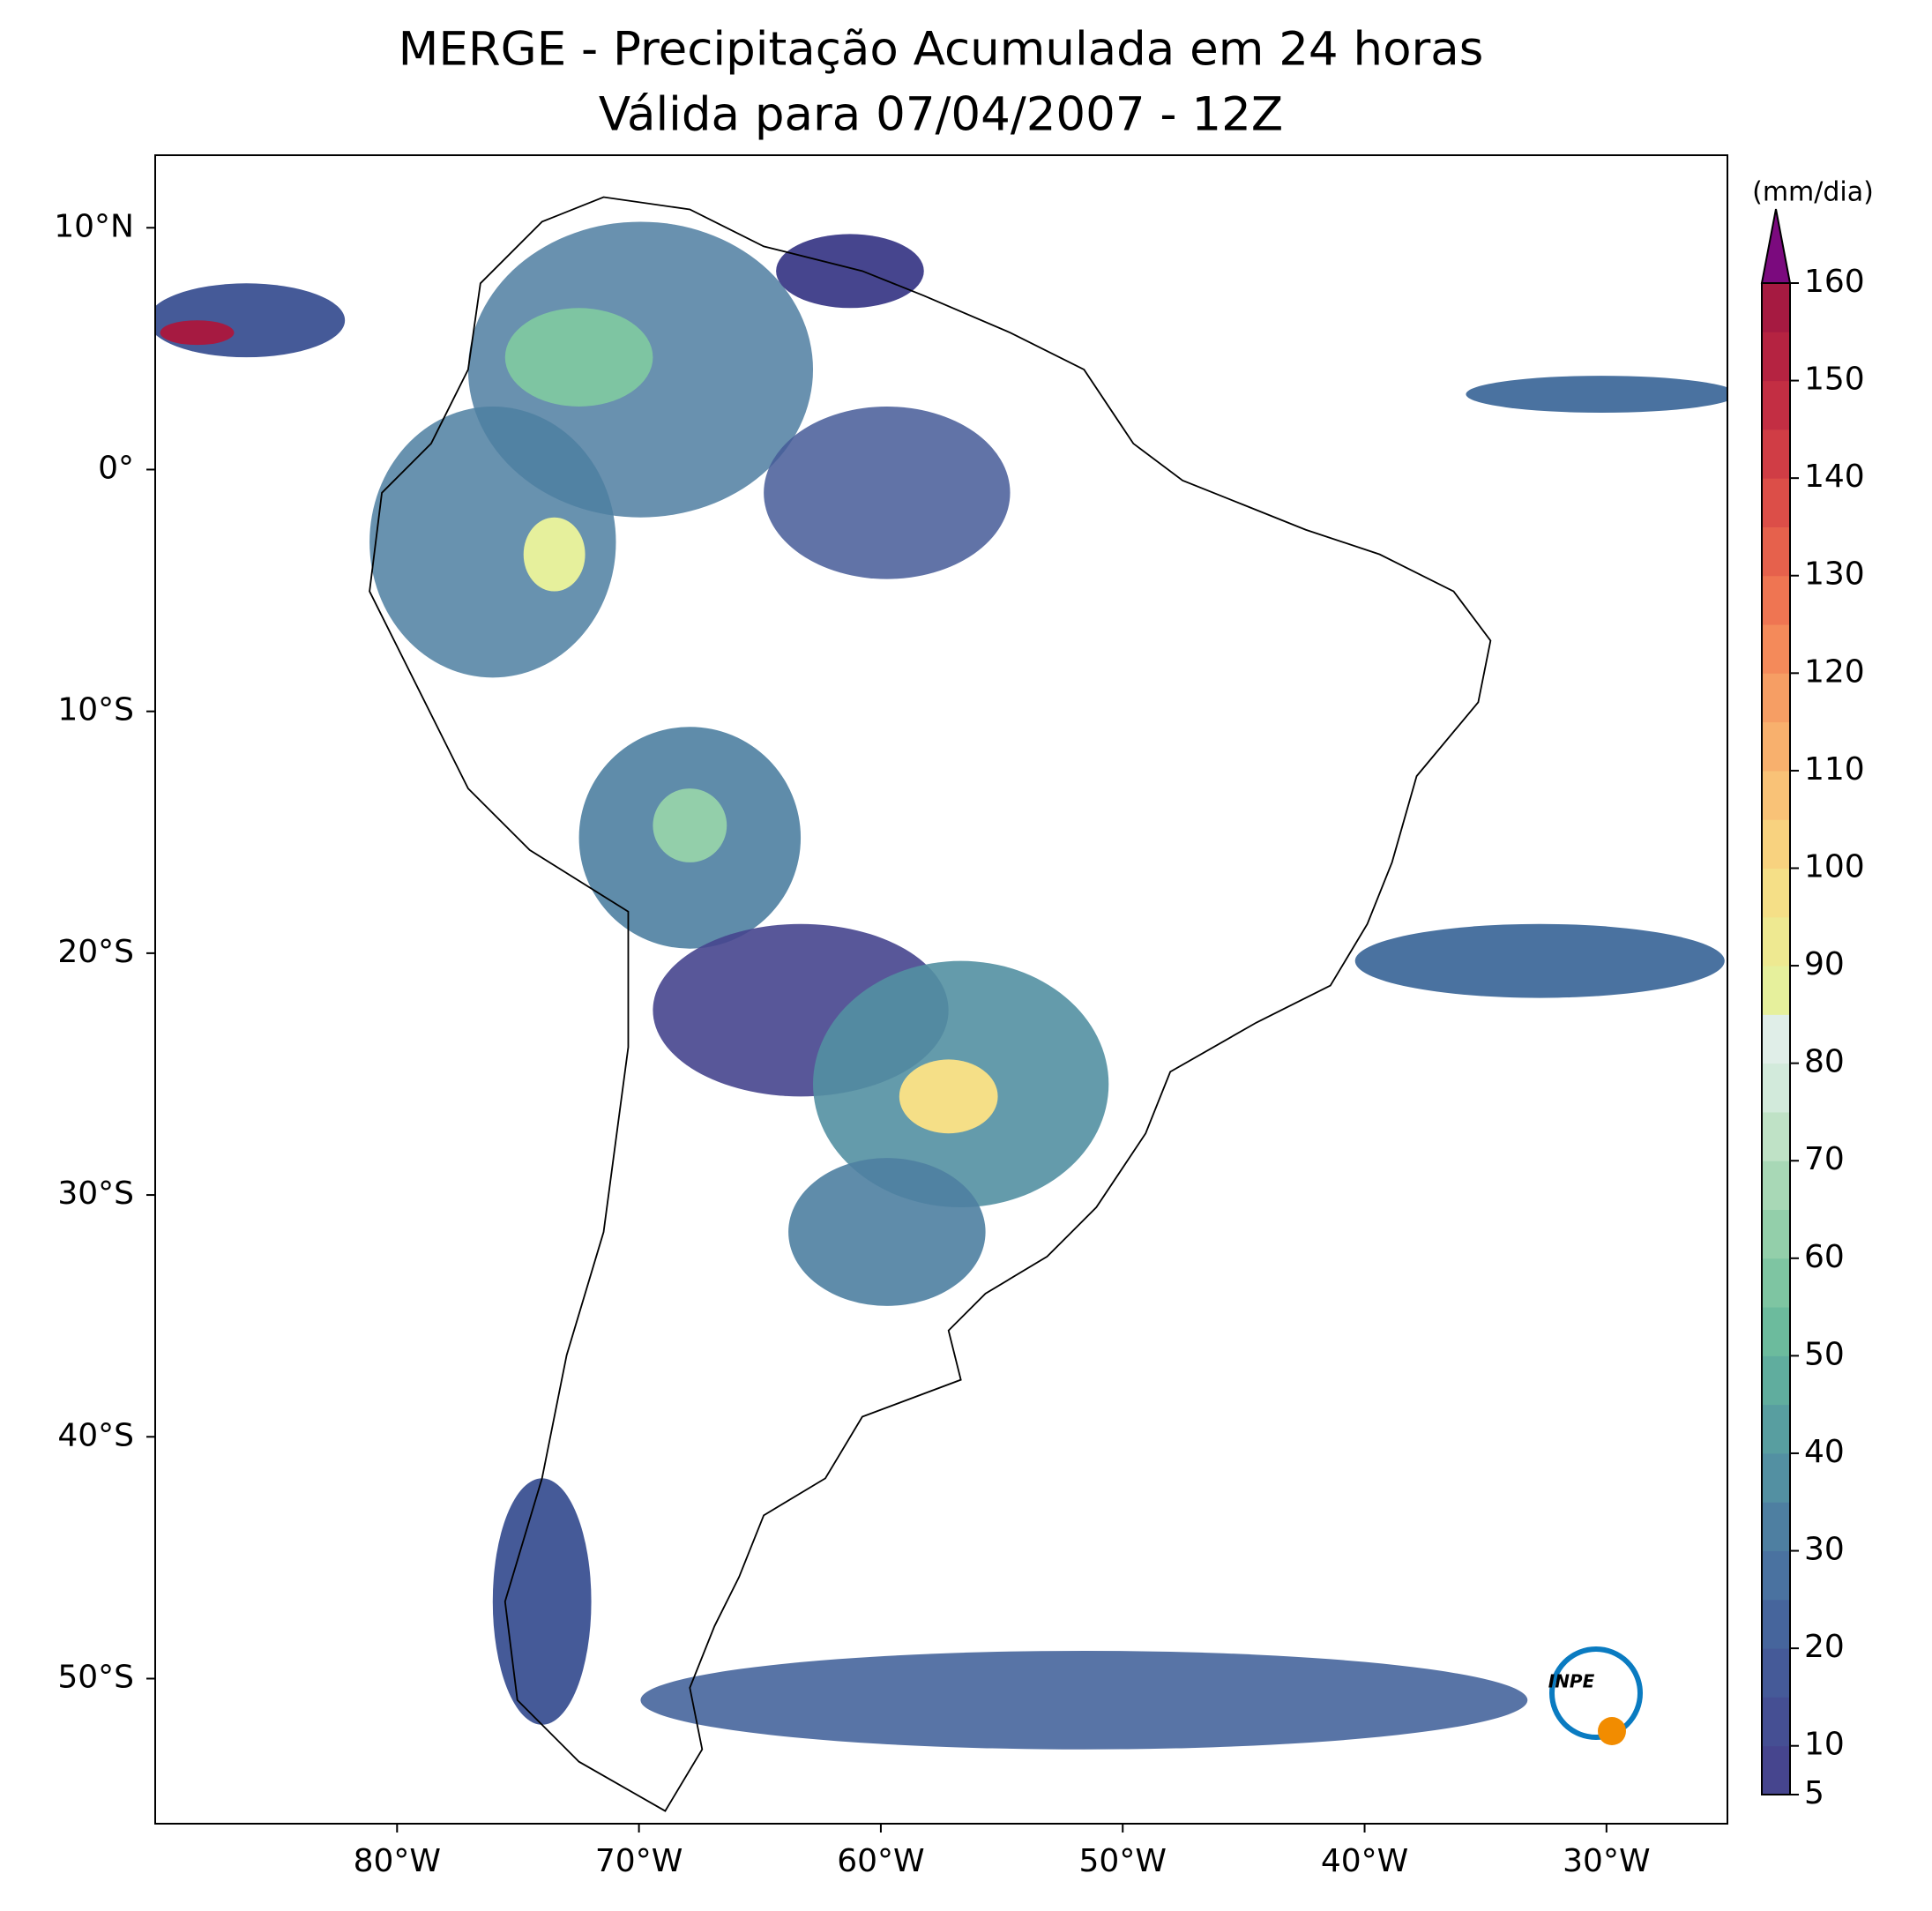 This screenshot has width=1932, height=1911. What do you see at coordinates (1595, 1695) in the screenshot?
I see `logo: INPE` at bounding box center [1595, 1695].